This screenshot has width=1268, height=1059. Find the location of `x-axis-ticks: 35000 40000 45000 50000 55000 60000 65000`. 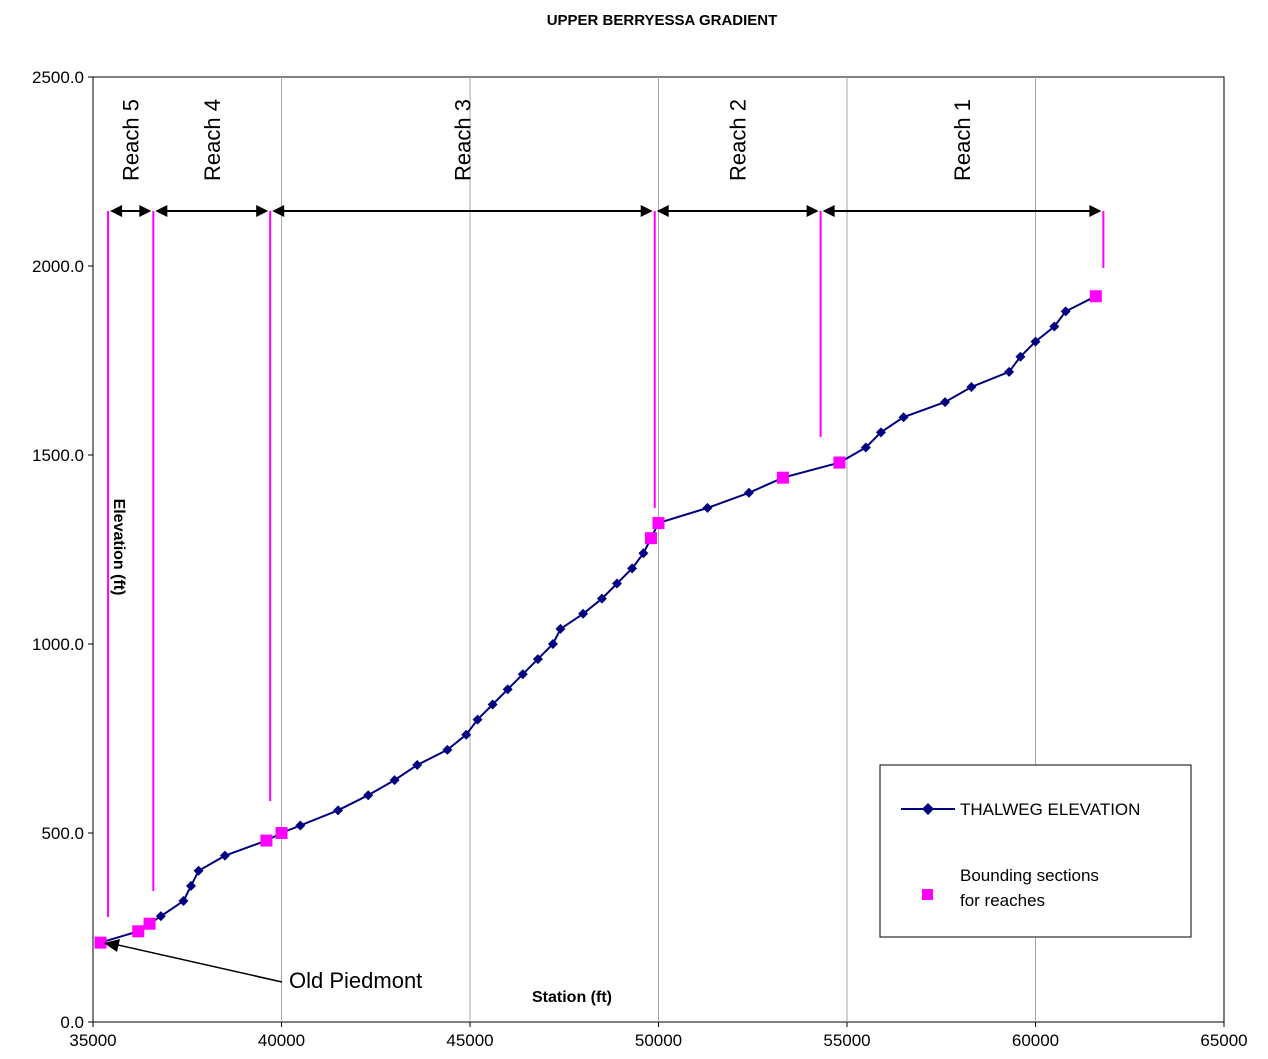

x-axis-ticks: 35000 40000 45000 50000 55000 60000 65000 is located at coordinates (658, 1036).